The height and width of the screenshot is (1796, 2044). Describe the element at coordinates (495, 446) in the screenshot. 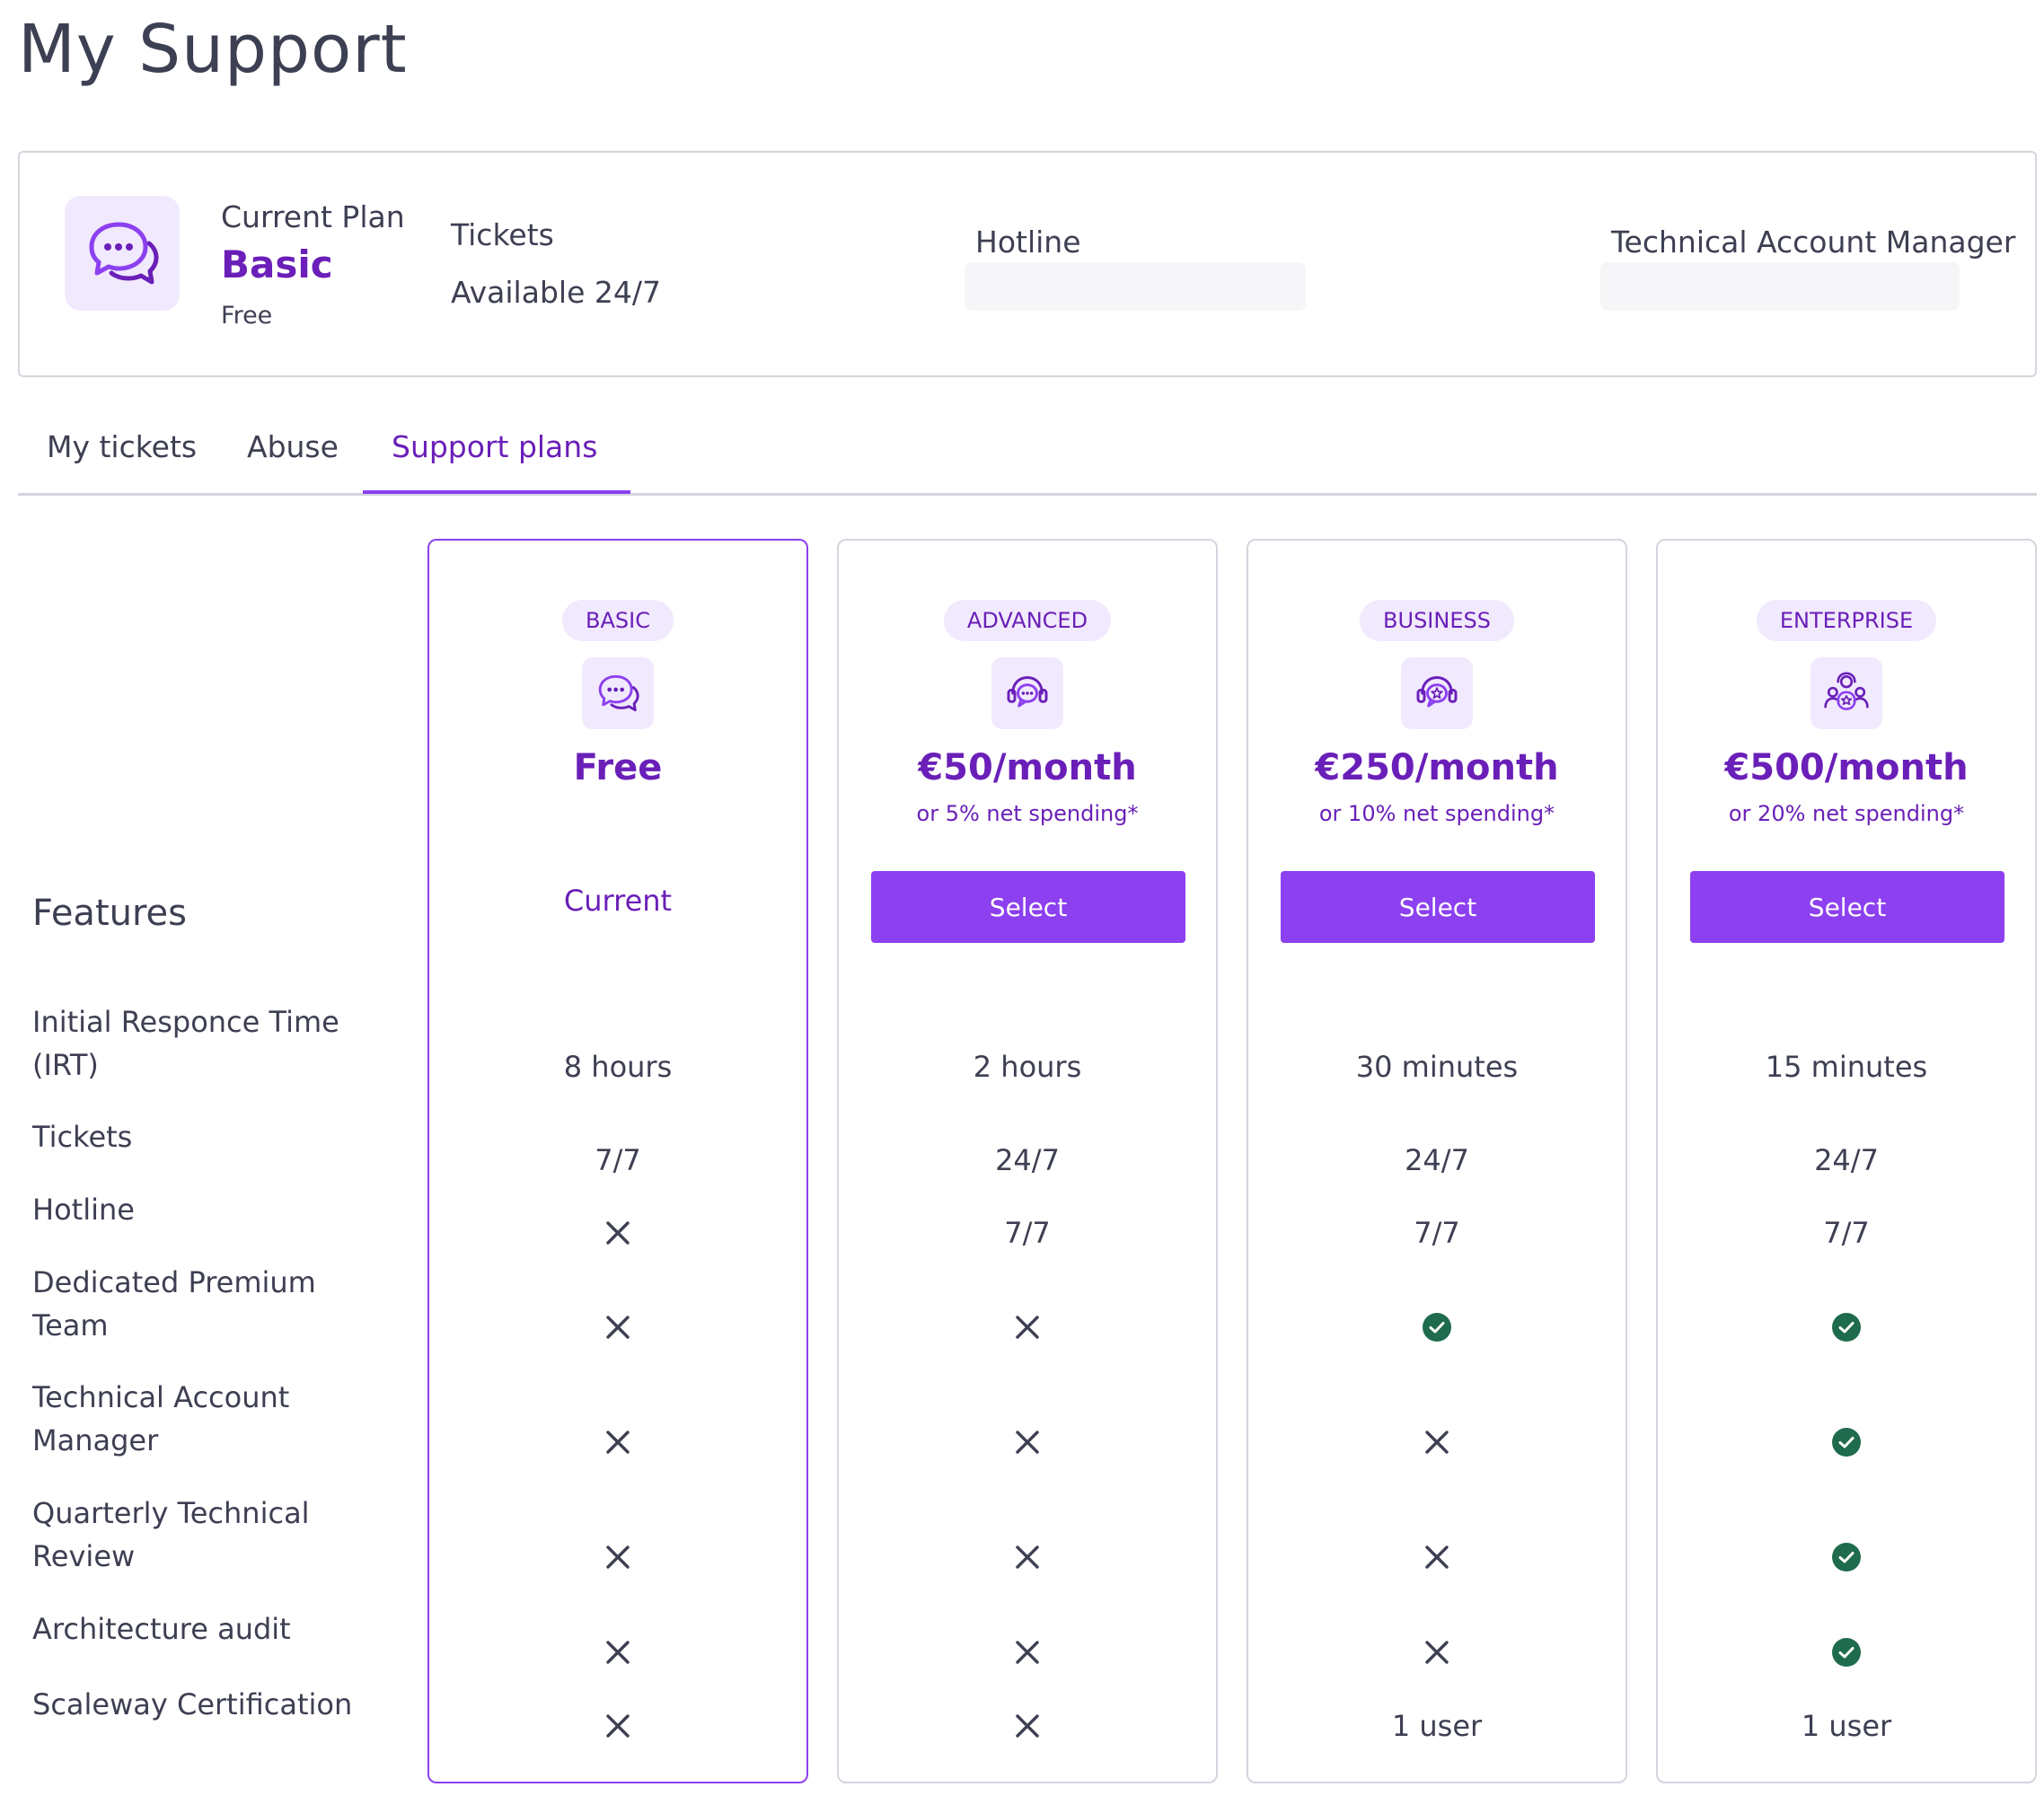

I see `tab-support-plans: Support plans` at that location.